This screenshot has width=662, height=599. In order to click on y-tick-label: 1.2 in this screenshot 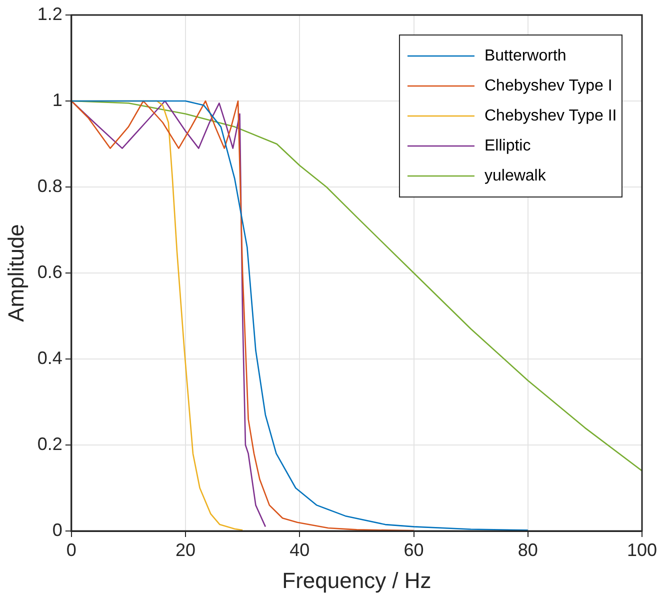, I will do `click(49, 14)`.